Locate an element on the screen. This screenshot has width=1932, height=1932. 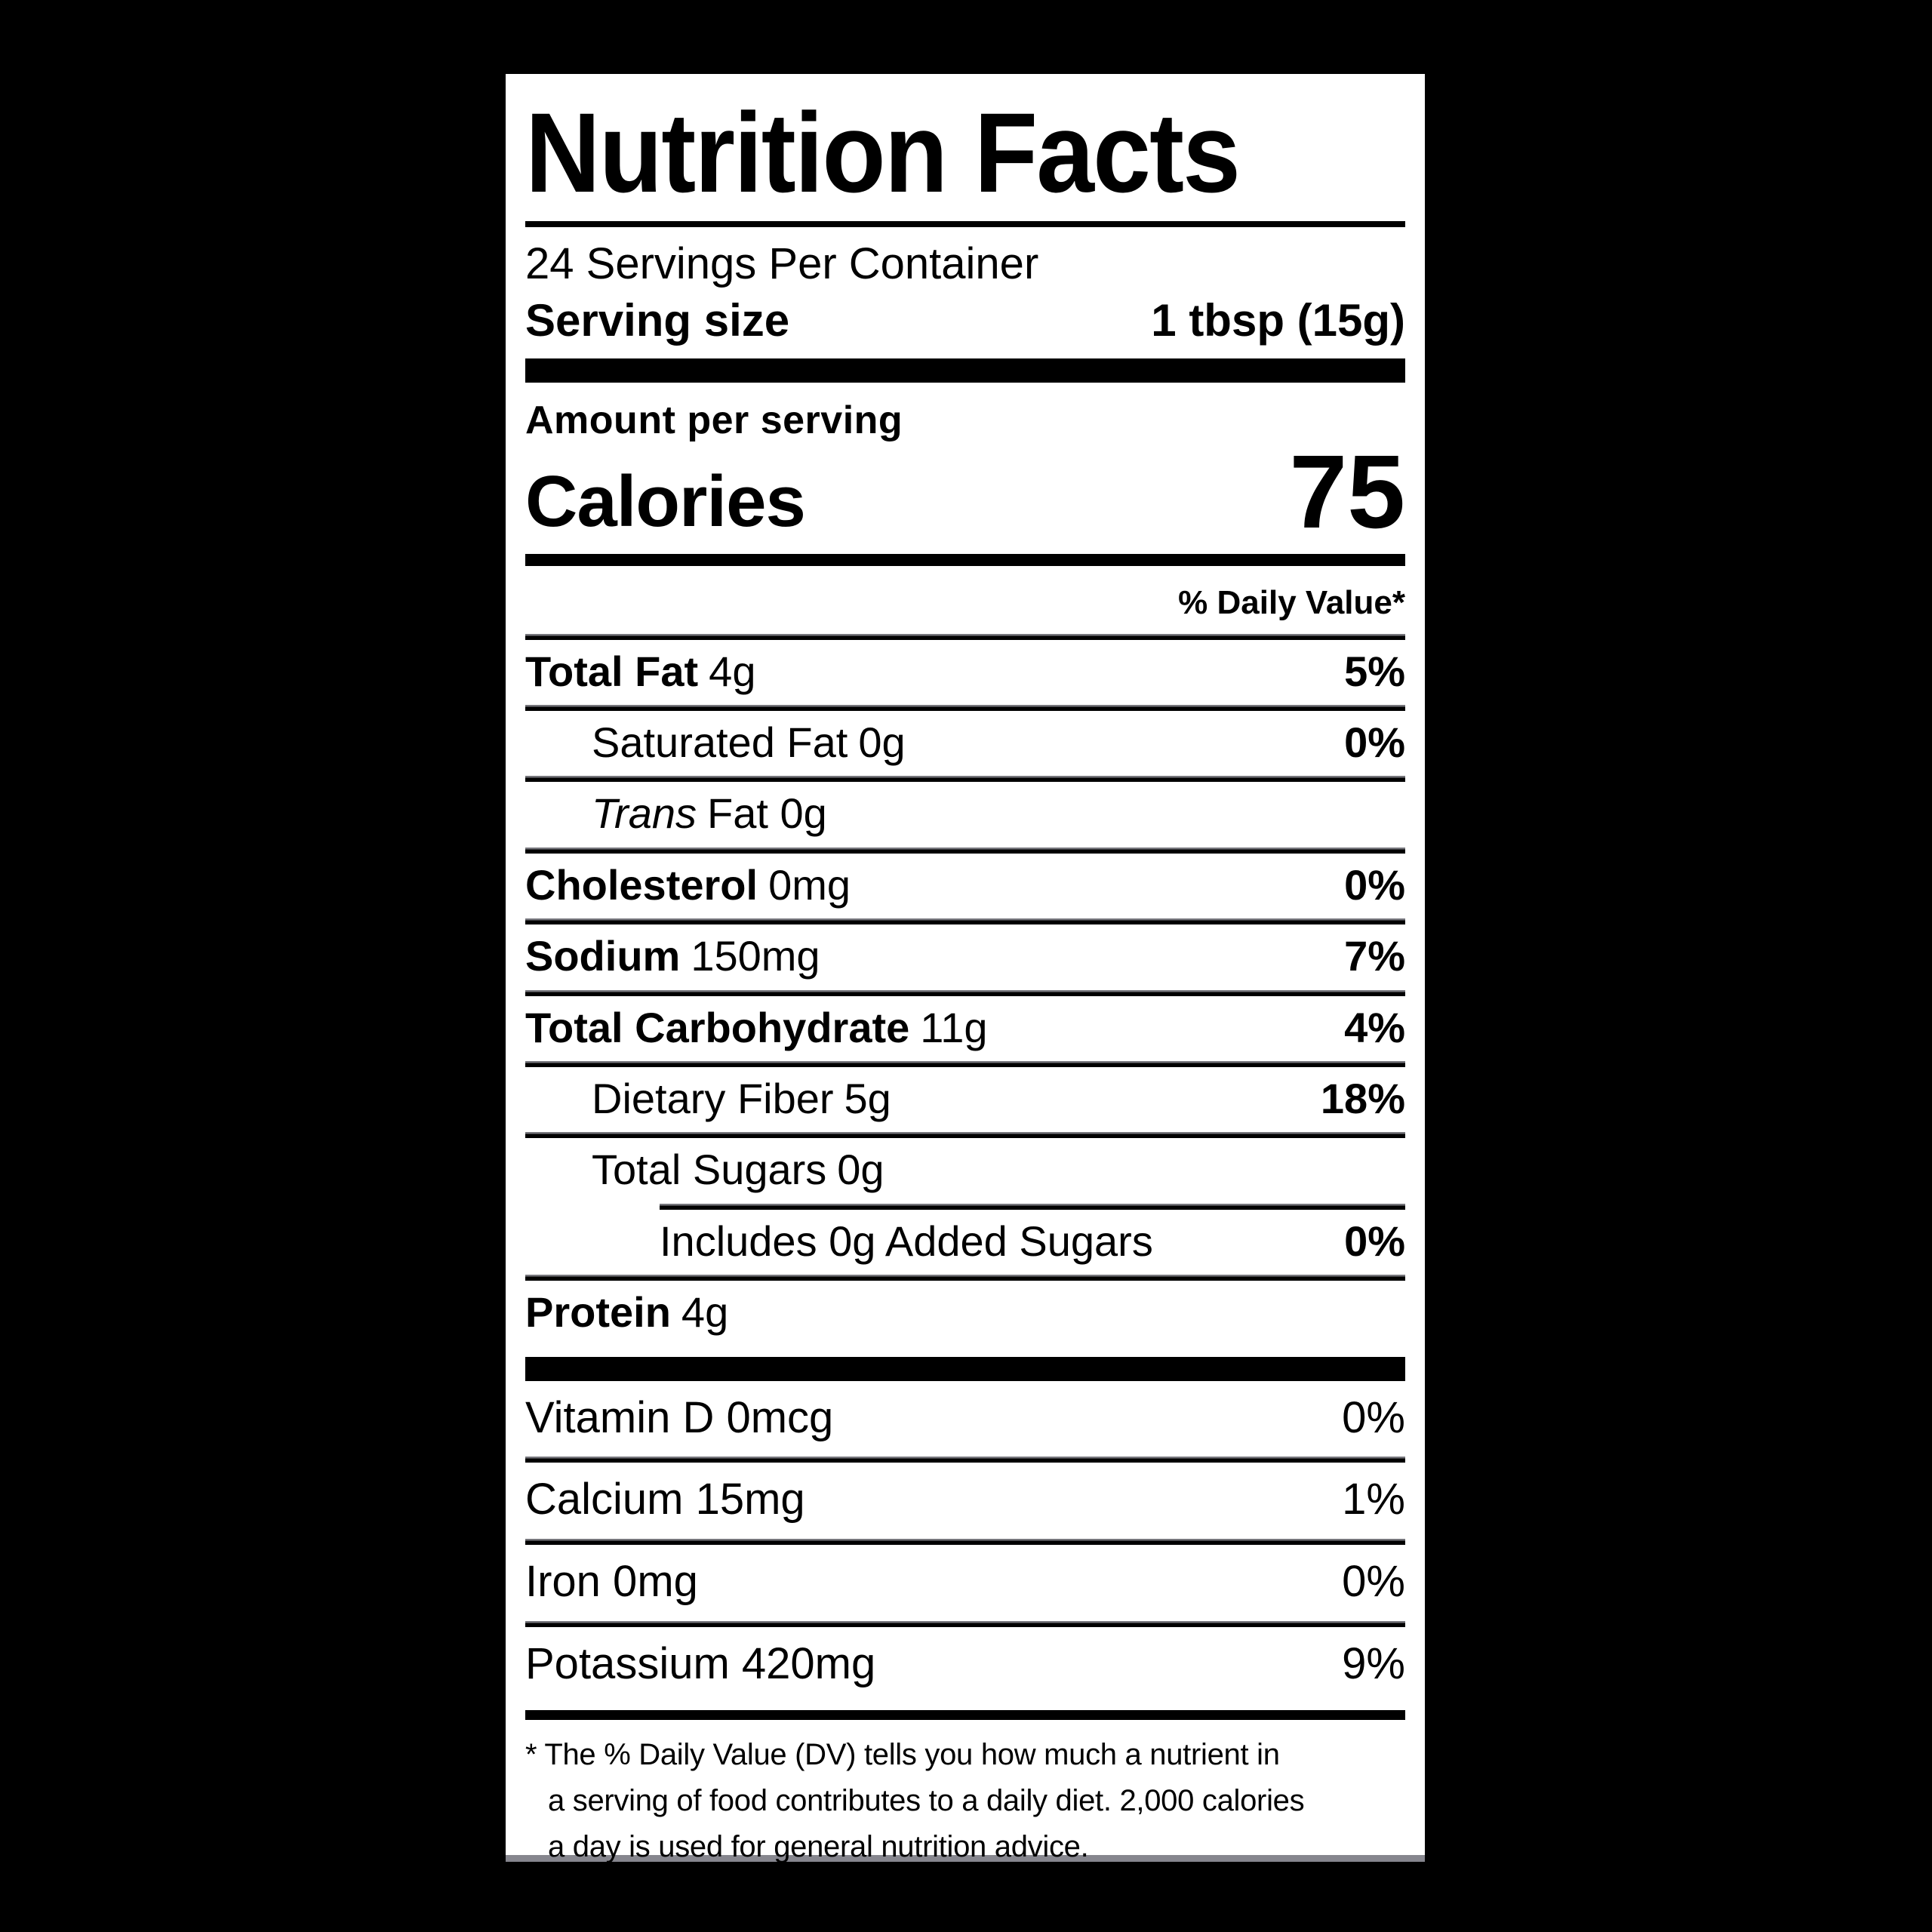
serving-size-value: 1 tbsp (15g) is located at coordinates (1278, 320).